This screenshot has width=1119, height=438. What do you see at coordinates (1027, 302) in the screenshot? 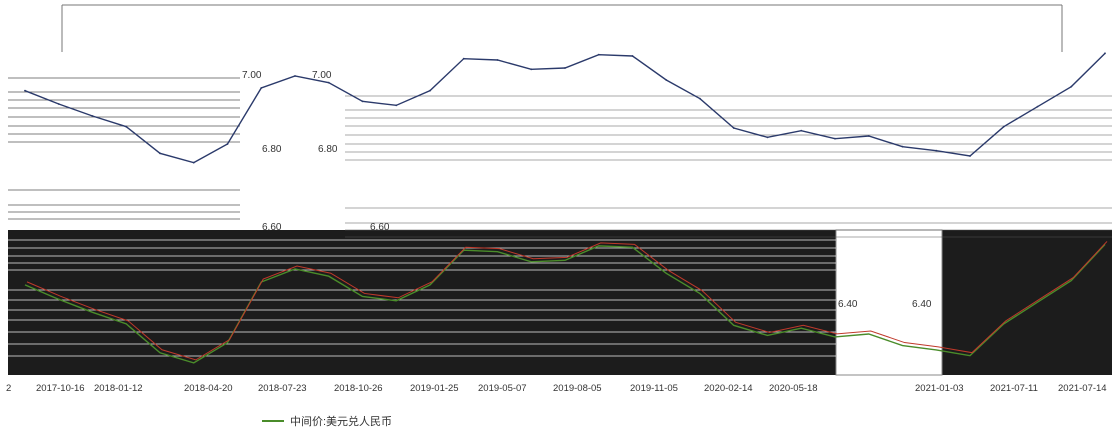
I see `dark-band-right` at bounding box center [1027, 302].